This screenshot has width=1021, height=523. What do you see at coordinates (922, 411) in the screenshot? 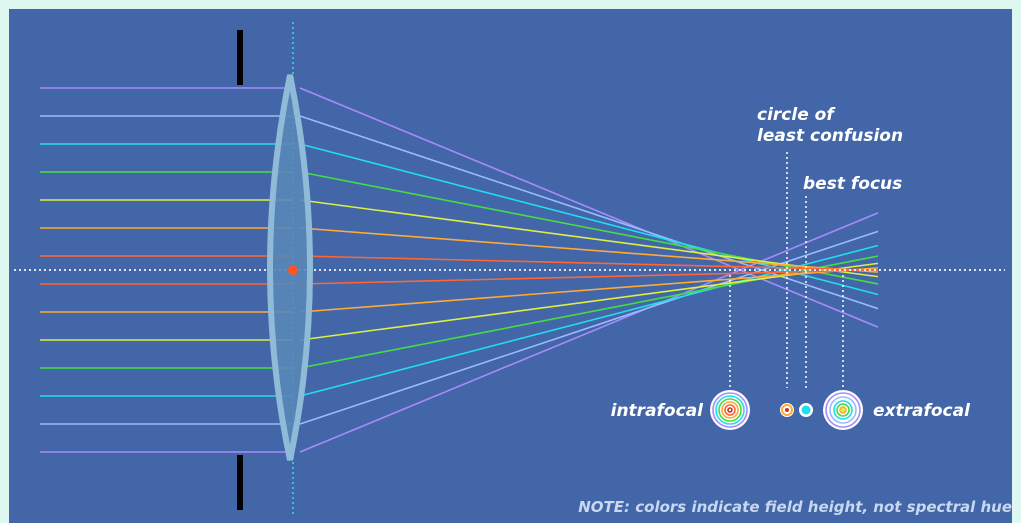
I see `label: extrafocal` at bounding box center [922, 411].